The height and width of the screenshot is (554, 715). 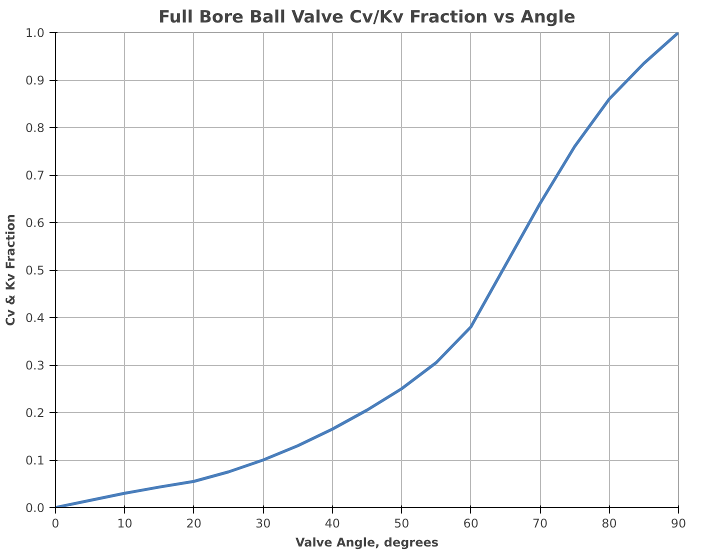 I want to click on x-axis-title: Valve Angle, degrees, so click(x=367, y=543).